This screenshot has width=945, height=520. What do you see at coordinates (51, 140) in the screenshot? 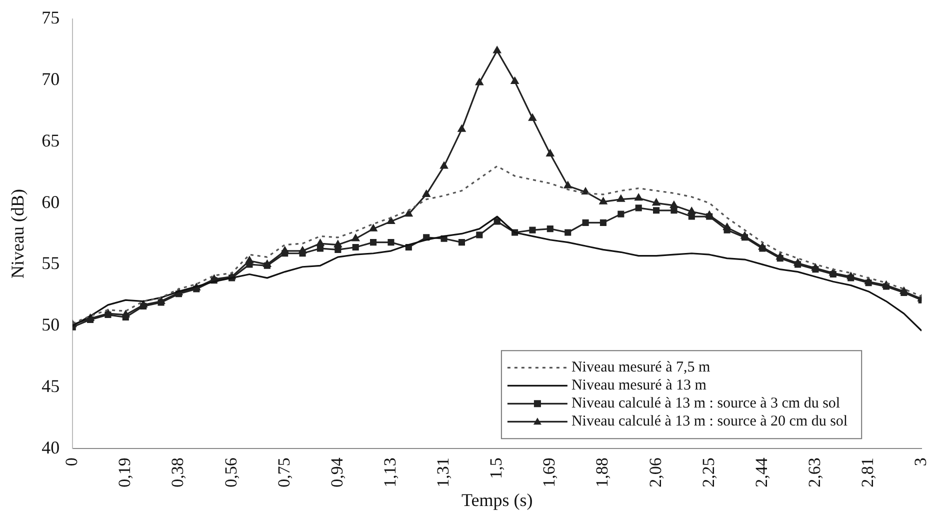
I see `y-tick-label: 65` at bounding box center [51, 140].